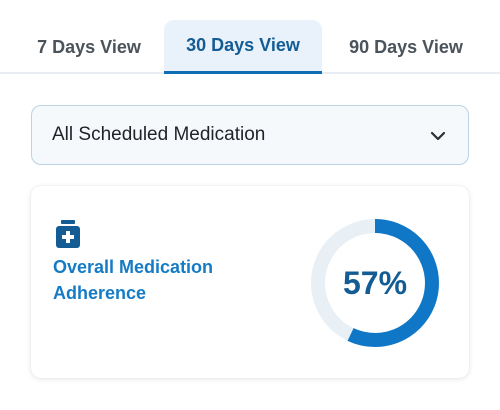 The image size is (500, 410). I want to click on adherence-progress-ring, so click(375, 283).